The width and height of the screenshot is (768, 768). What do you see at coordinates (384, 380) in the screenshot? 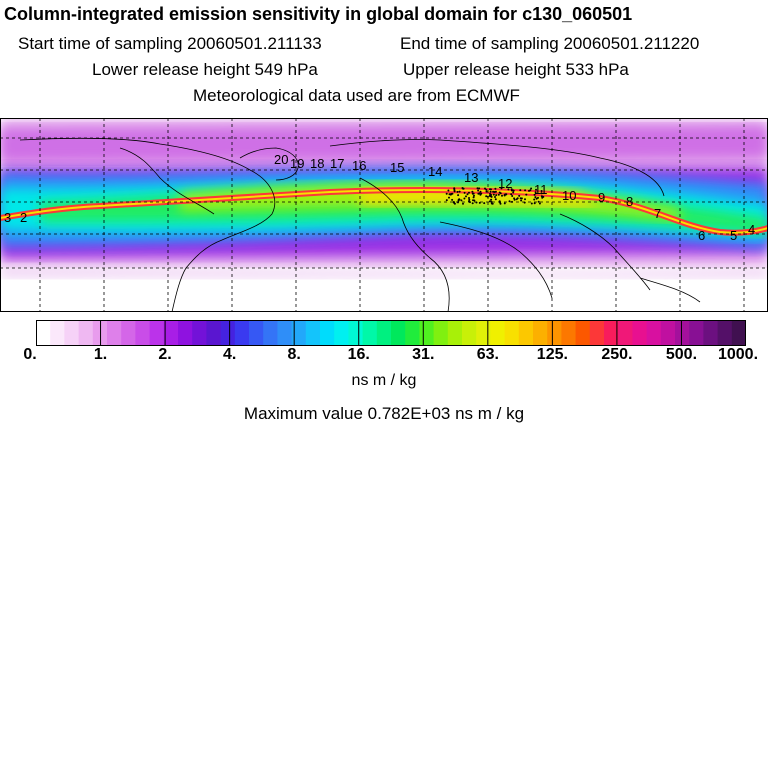
I see `colorbar-units: ns m / kg` at bounding box center [384, 380].